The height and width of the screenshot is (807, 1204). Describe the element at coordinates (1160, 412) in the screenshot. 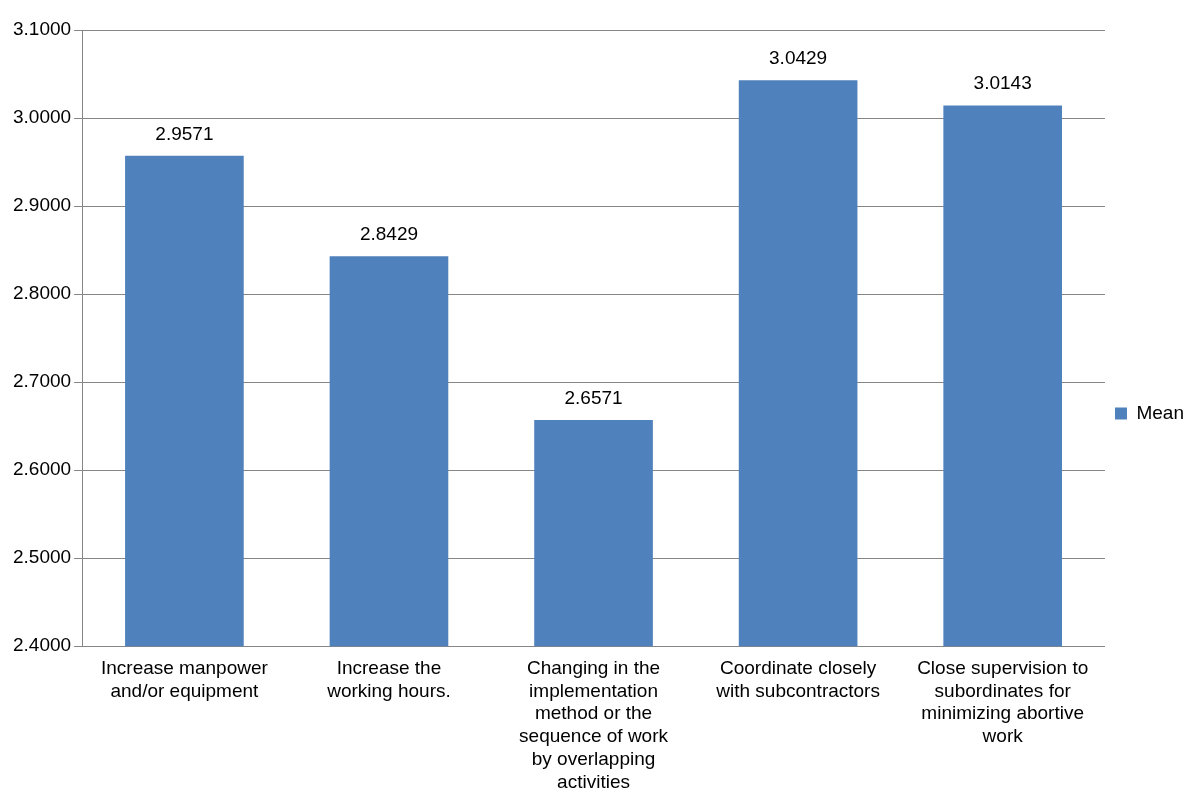

I see `legend-label: Mean` at that location.